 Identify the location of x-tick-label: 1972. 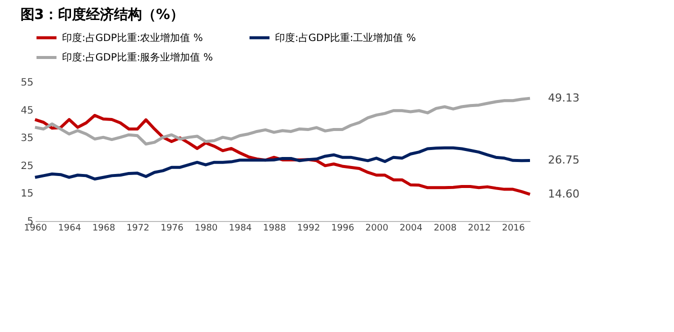
(138, 229).